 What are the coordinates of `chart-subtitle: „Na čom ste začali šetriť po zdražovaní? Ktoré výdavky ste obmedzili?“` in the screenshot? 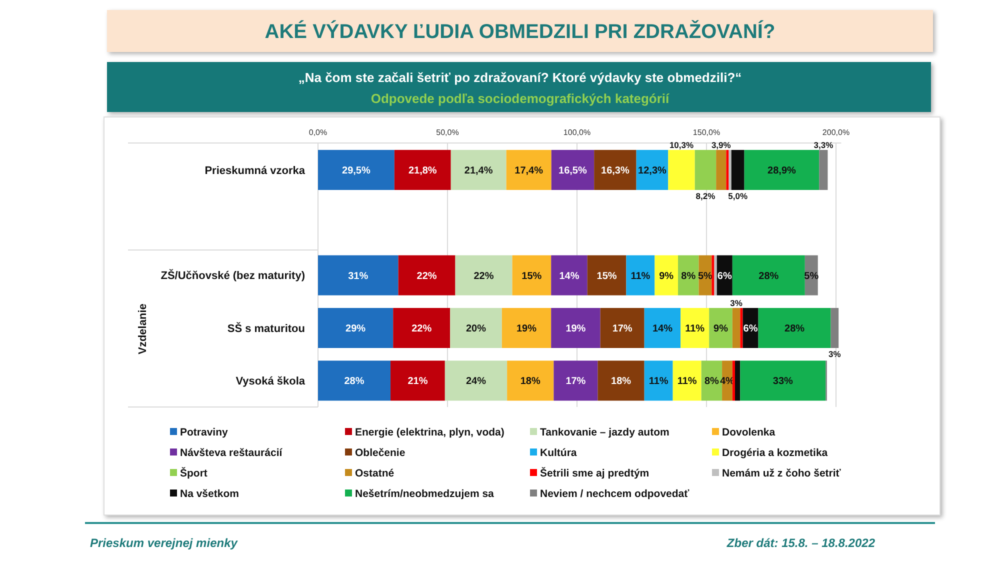 It's located at (520, 77).